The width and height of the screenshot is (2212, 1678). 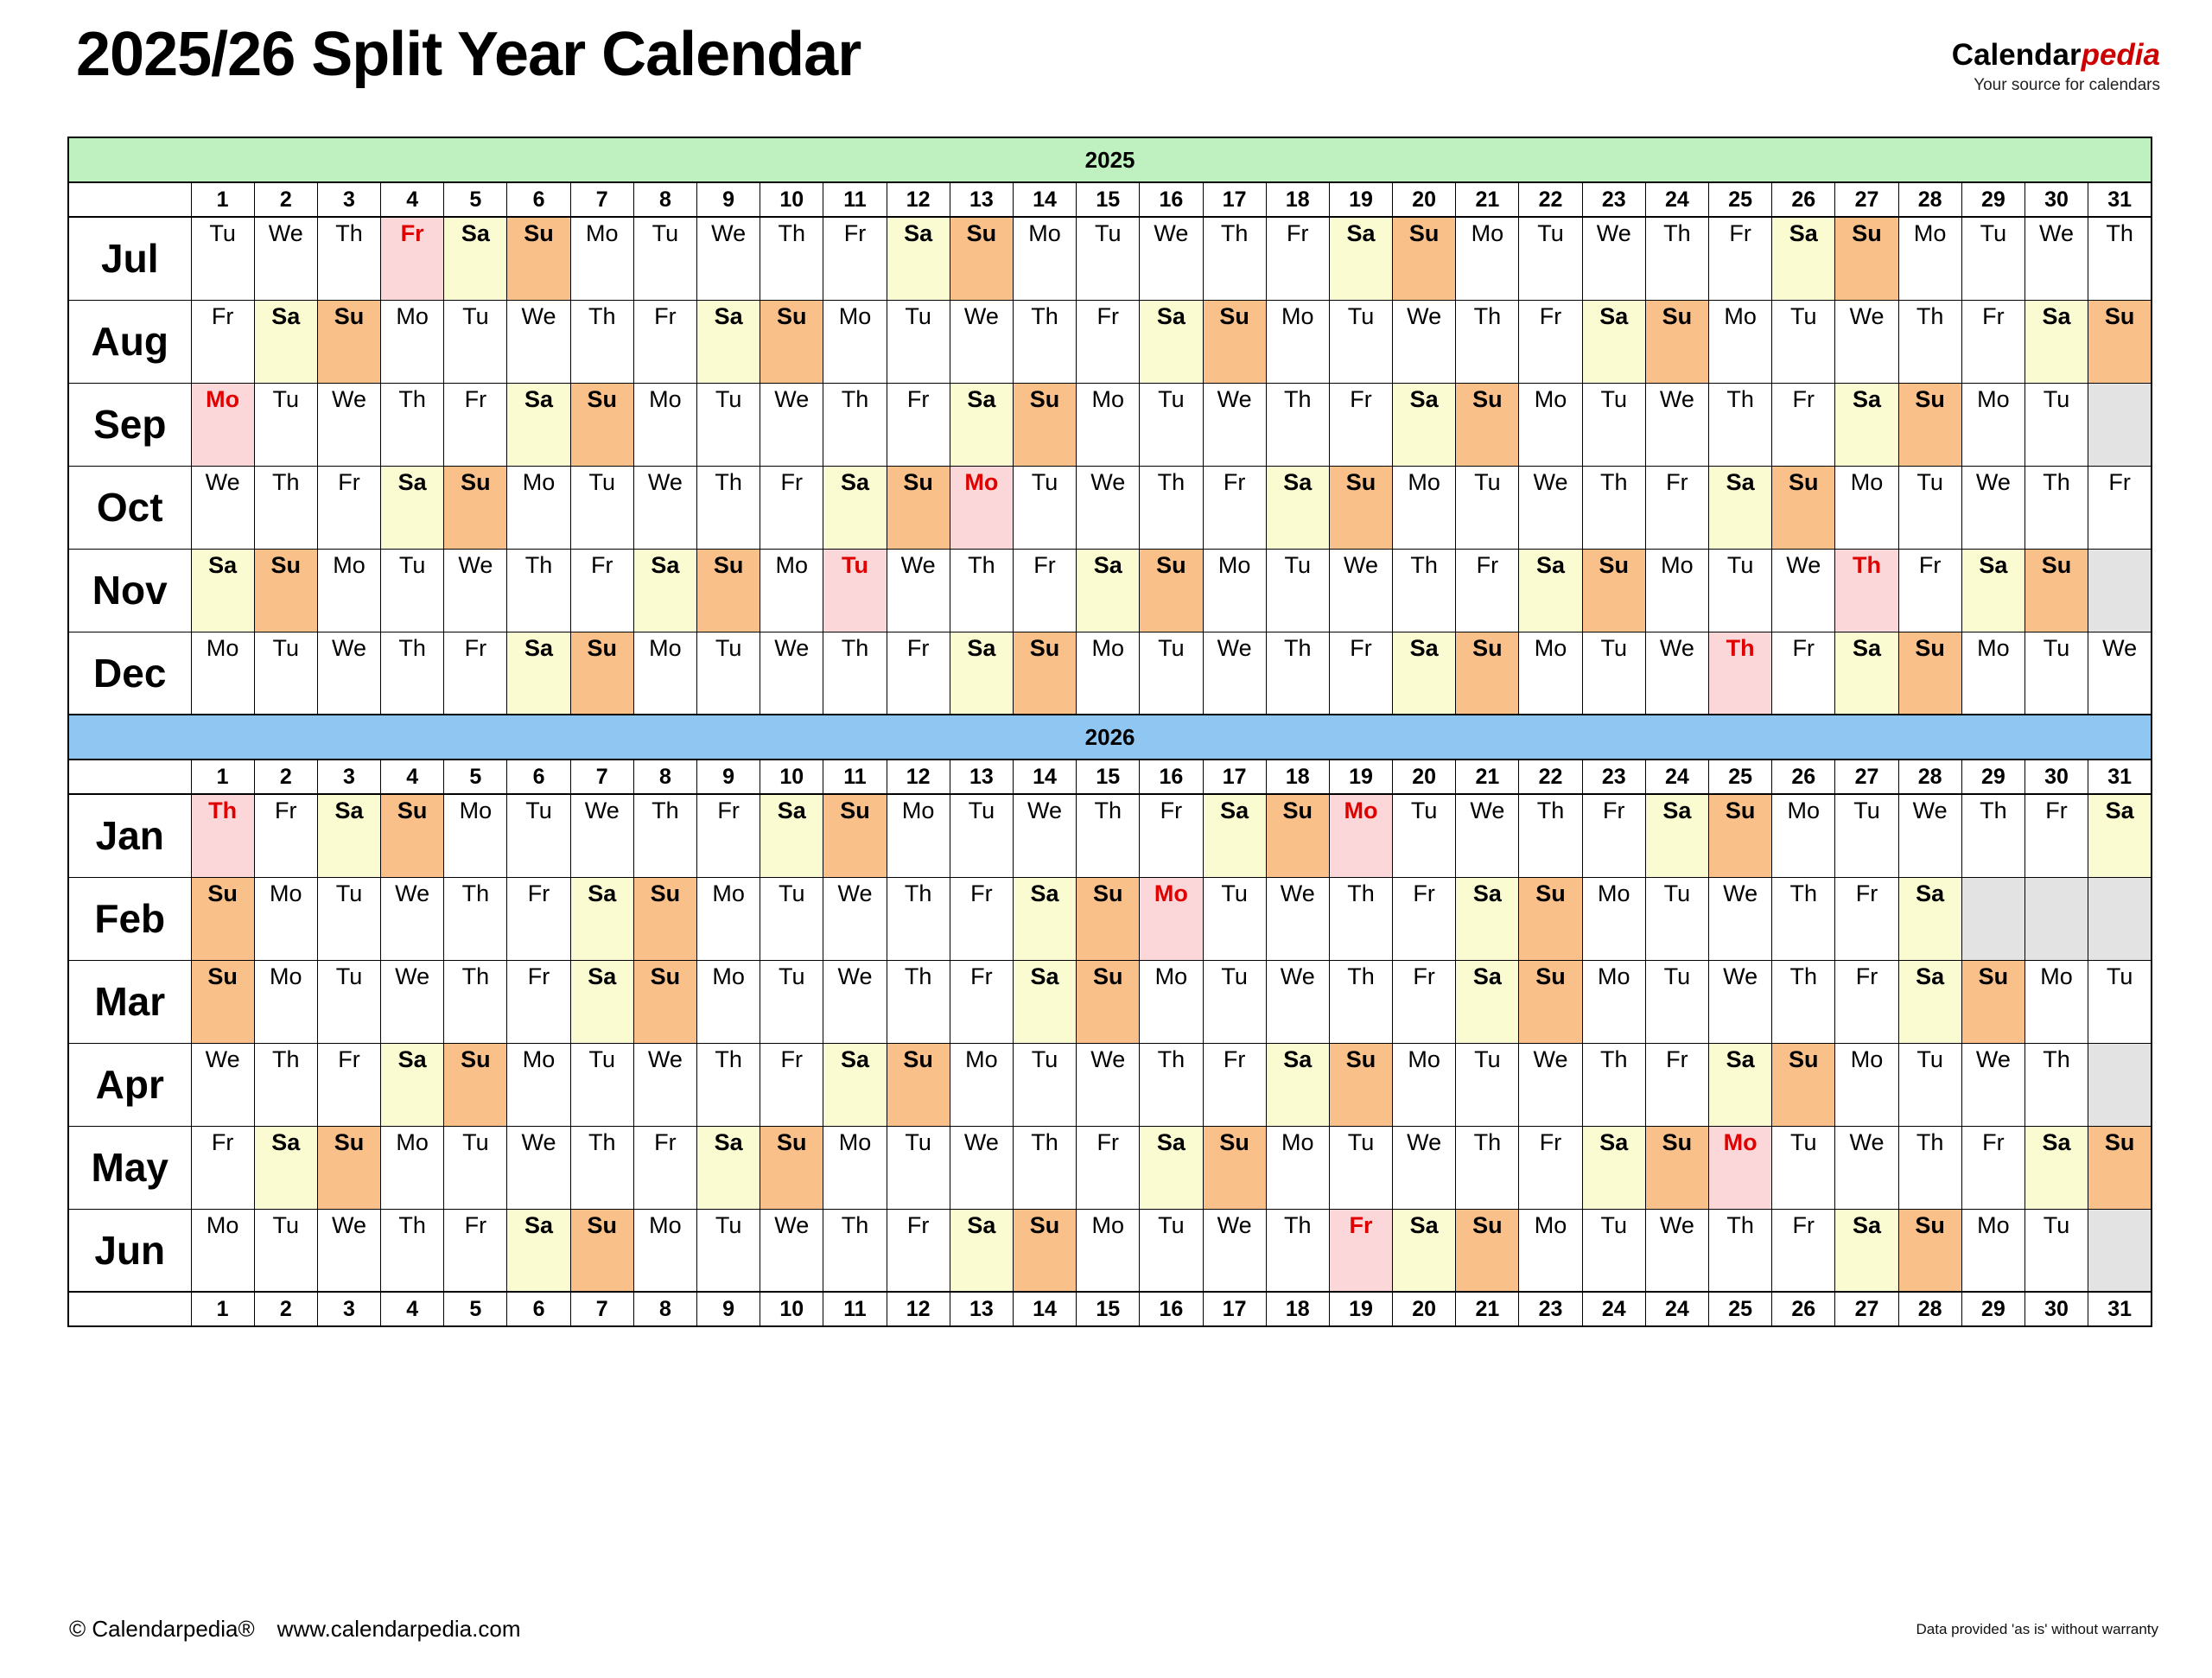 What do you see at coordinates (1613, 342) in the screenshot?
I see `day-cell-Aug-23: Sa` at bounding box center [1613, 342].